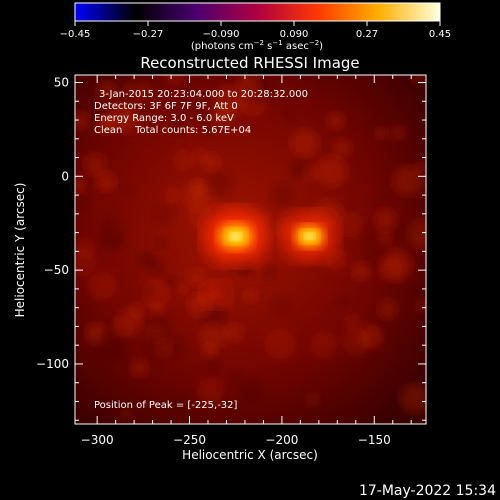 The image size is (500, 500). I want to click on colorbar-tick-label: −0.45, so click(75, 34).